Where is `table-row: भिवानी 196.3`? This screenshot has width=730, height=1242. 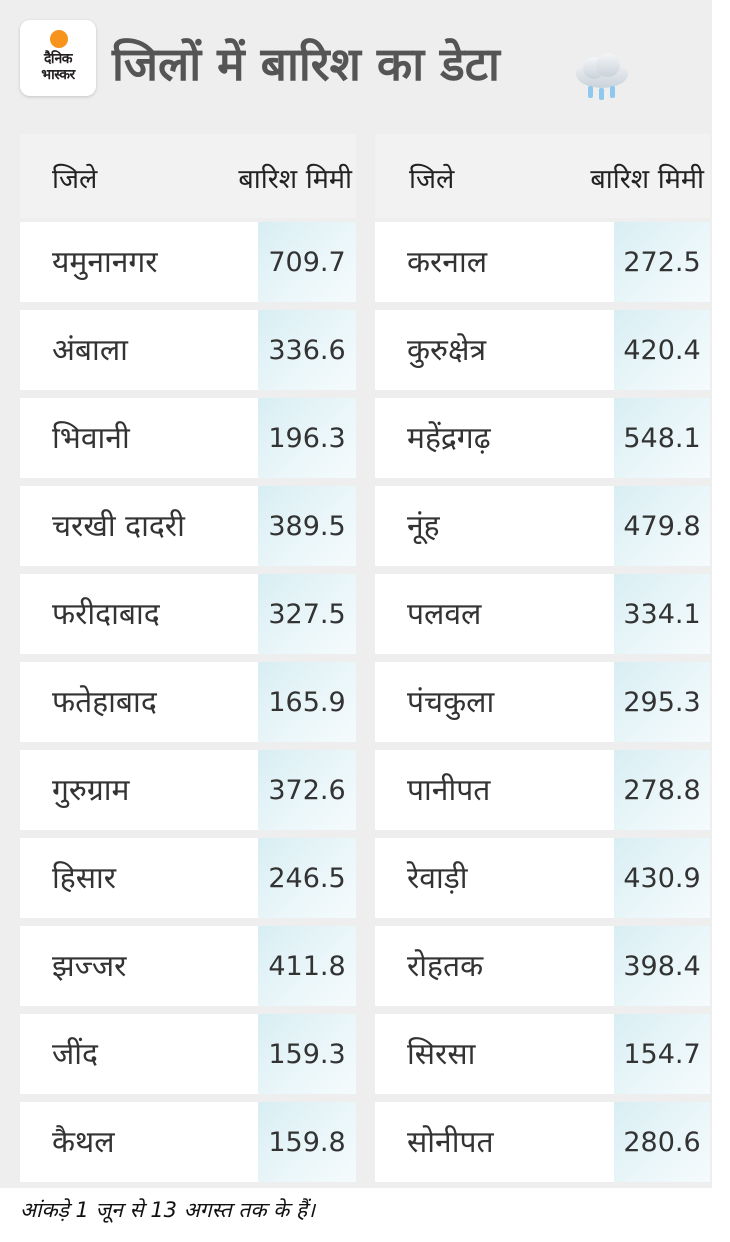 table-row: भिवानी 196.3 is located at coordinates (188, 438).